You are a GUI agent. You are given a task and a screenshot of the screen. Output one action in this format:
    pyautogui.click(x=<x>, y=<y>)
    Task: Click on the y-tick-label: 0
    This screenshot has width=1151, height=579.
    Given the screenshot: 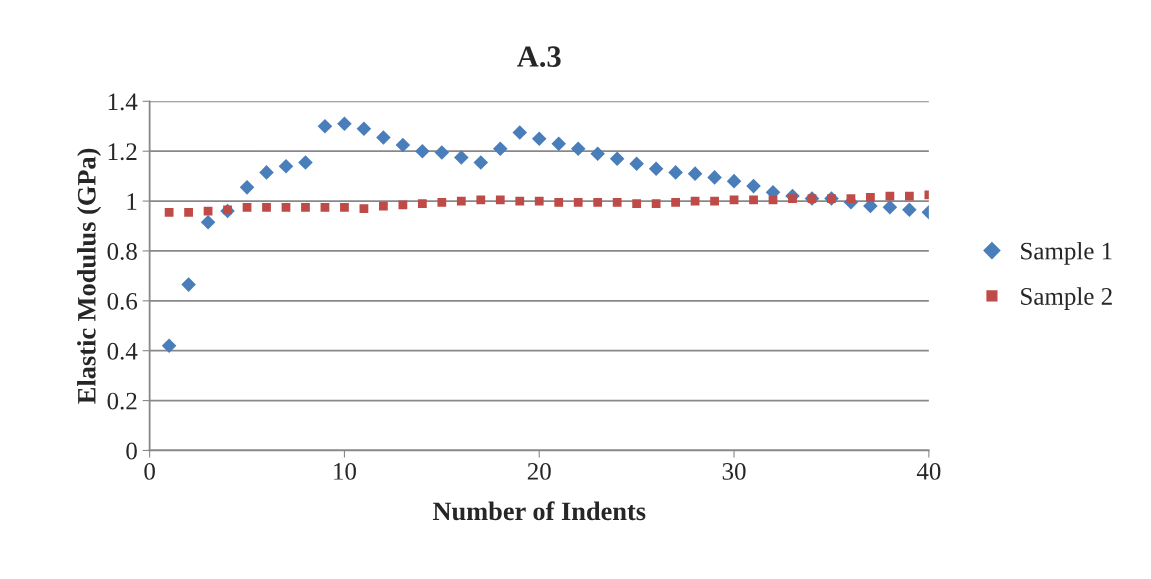 What is the action you would take?
    pyautogui.click(x=131, y=451)
    